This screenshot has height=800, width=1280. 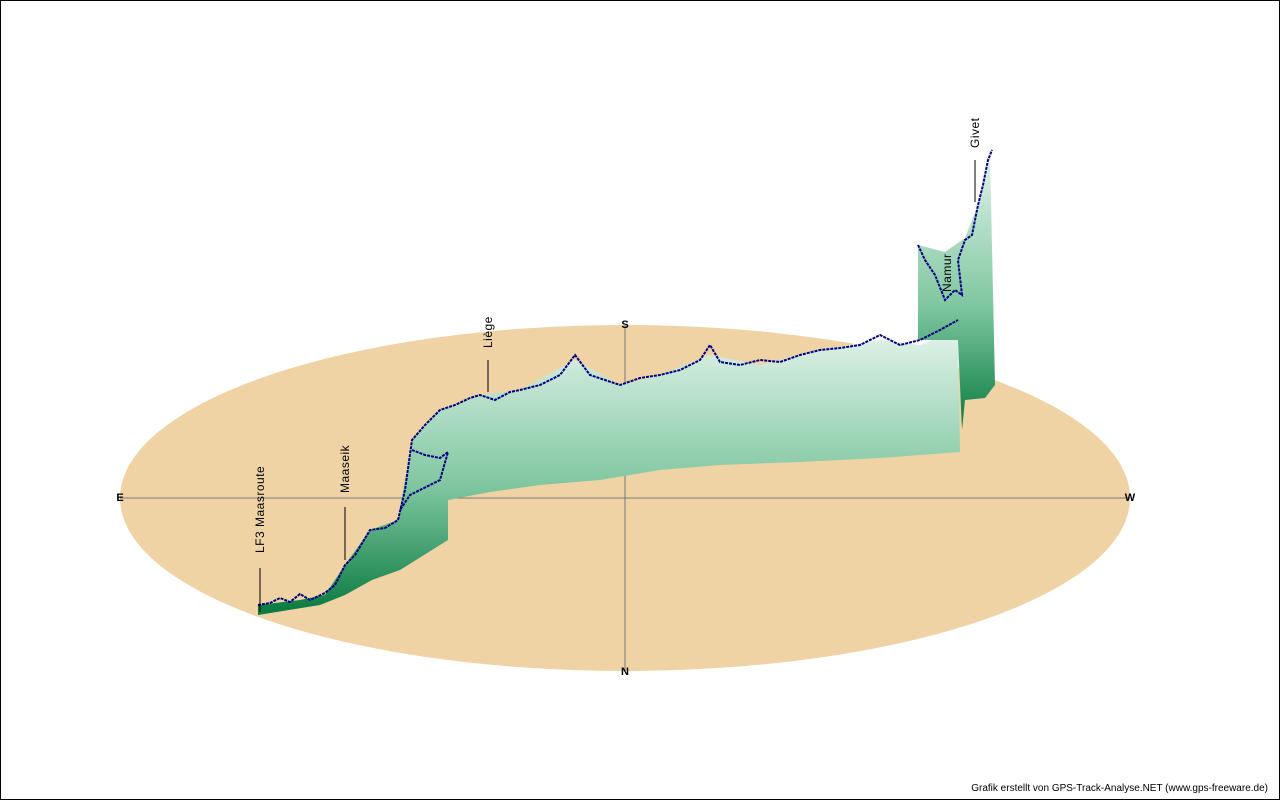 What do you see at coordinates (345, 468) in the screenshot?
I see `place-label: Maaseik` at bounding box center [345, 468].